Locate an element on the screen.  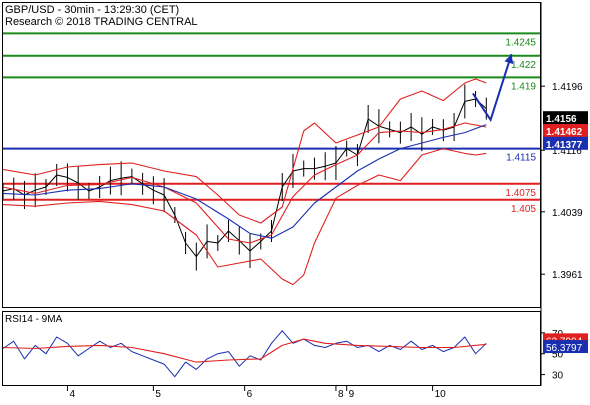
rsi-series-layer is located at coordinates (244, 354).